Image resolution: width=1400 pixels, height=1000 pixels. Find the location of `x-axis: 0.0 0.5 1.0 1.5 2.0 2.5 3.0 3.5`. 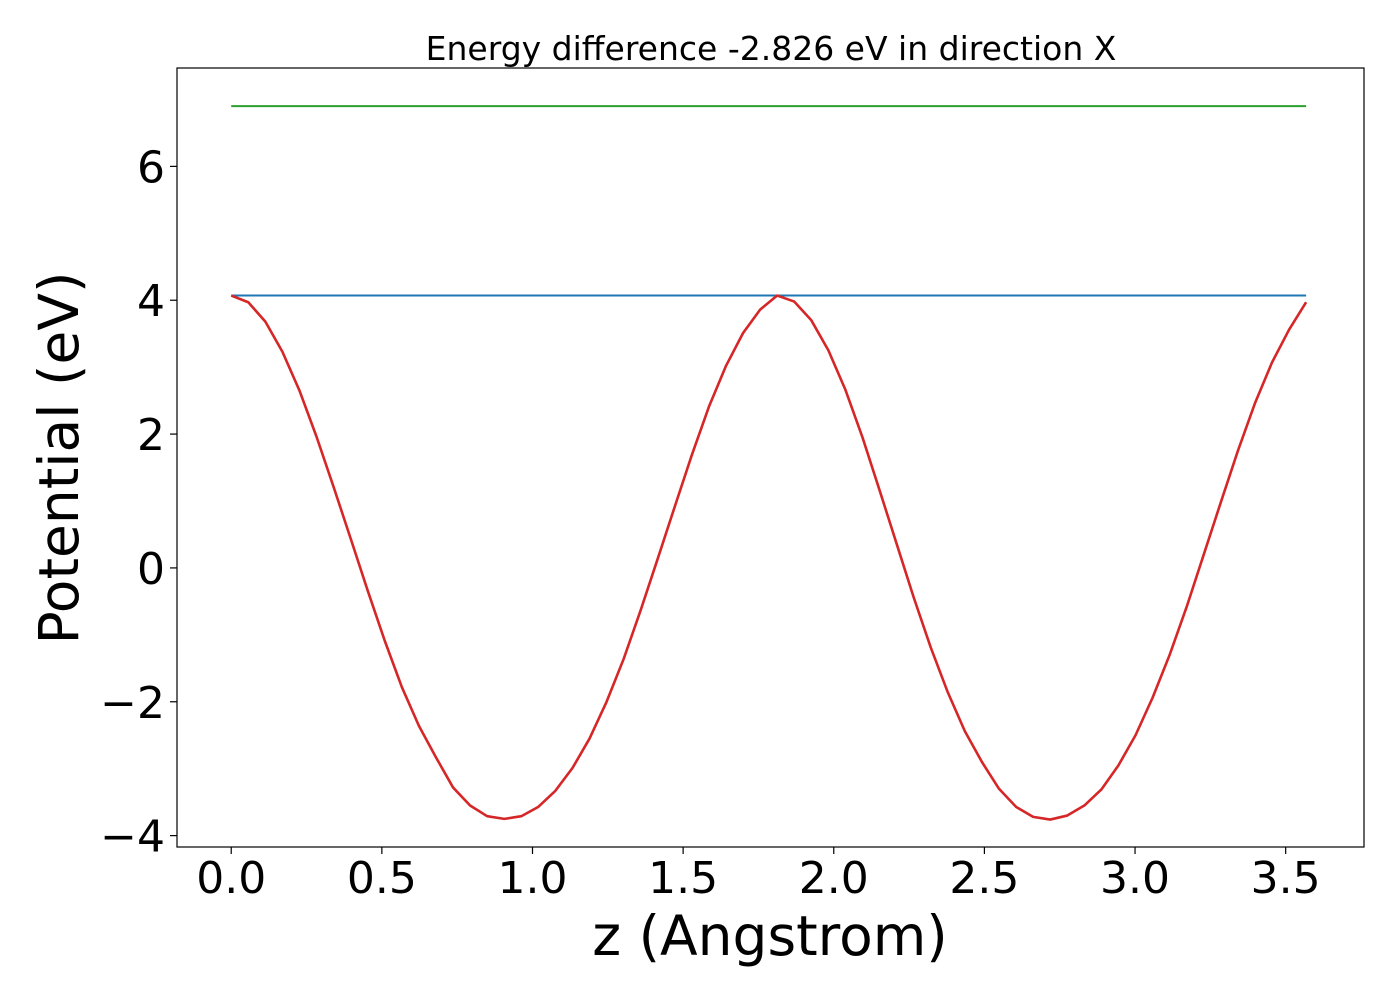

x-axis: 0.0 0.5 1.0 1.5 2.0 2.5 3.0 3.5 is located at coordinates (758, 875).